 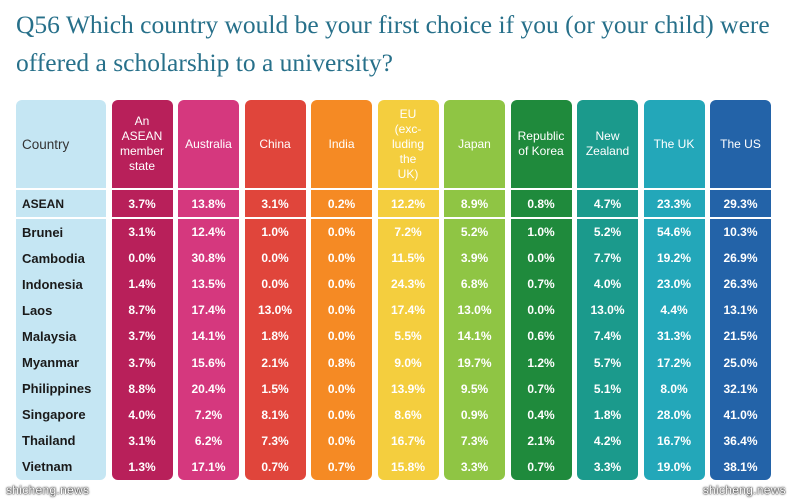 I want to click on data-cell: 5.7%, so click(x=607, y=362).